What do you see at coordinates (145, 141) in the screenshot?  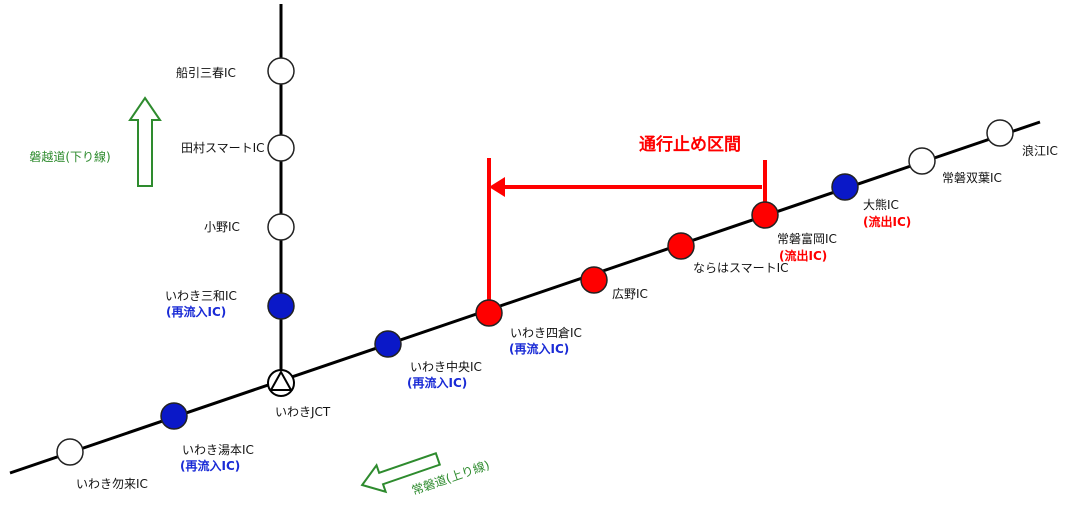 I see `up-arrow-icon` at bounding box center [145, 141].